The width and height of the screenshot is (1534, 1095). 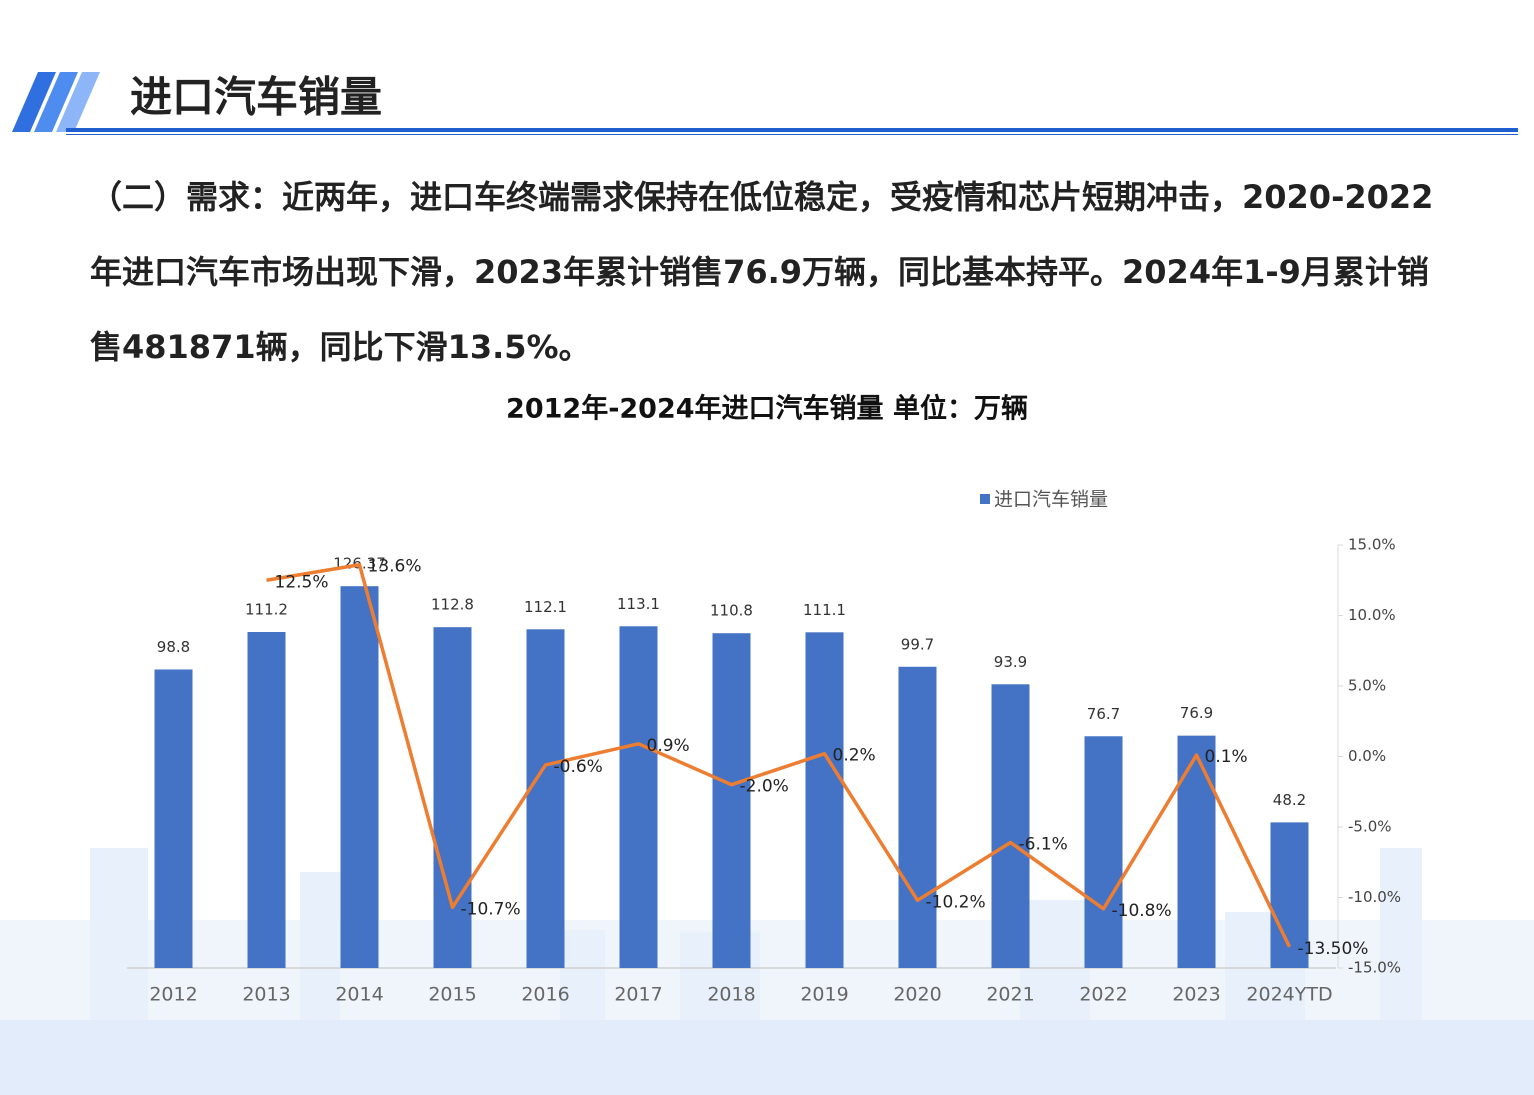 What do you see at coordinates (638, 604) in the screenshot?
I see `bar-value-label: 113.1` at bounding box center [638, 604].